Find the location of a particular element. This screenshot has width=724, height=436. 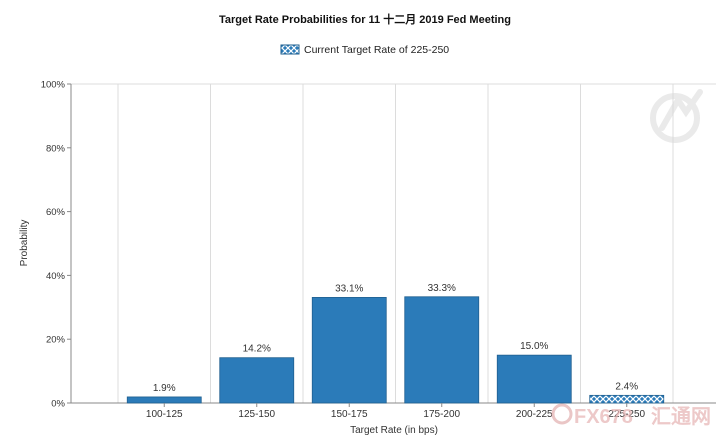

x-axis-title: Target Rate (in bps) is located at coordinates (394, 430).